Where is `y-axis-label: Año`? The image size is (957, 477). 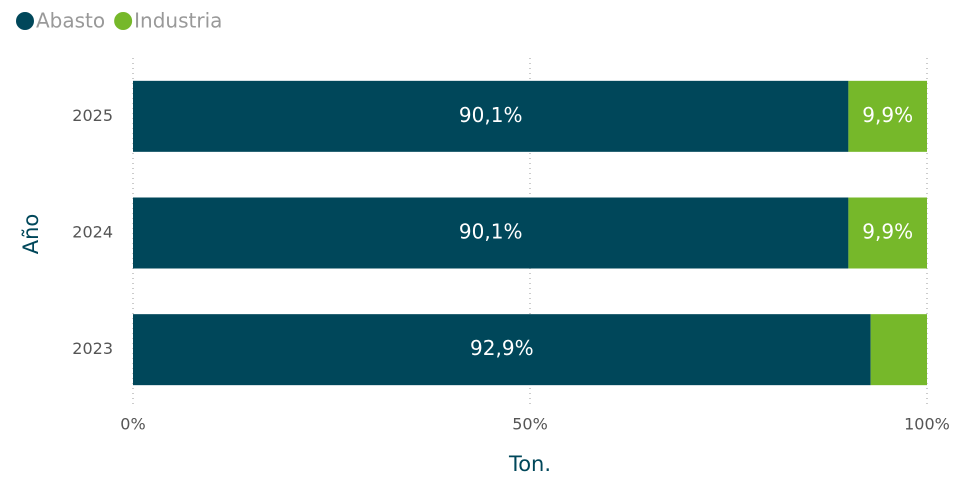
y-axis-label: Año is located at coordinates (31, 234).